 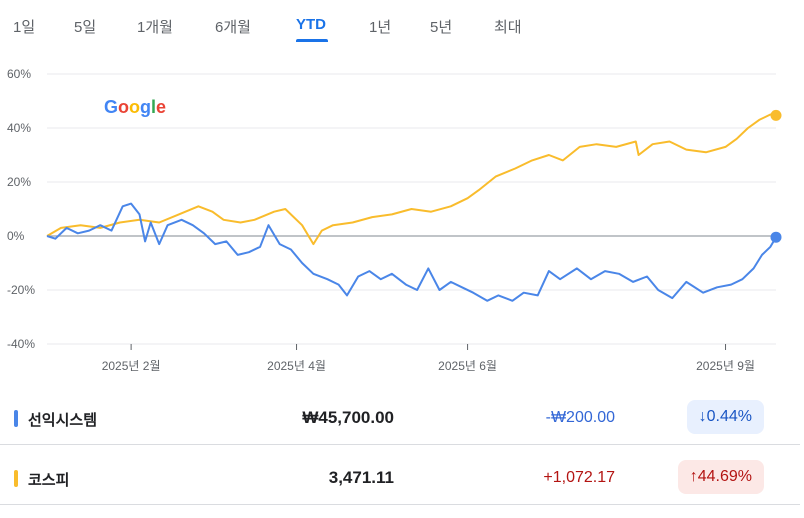 I want to click on y-tick-label: 60%, so click(x=19, y=74).